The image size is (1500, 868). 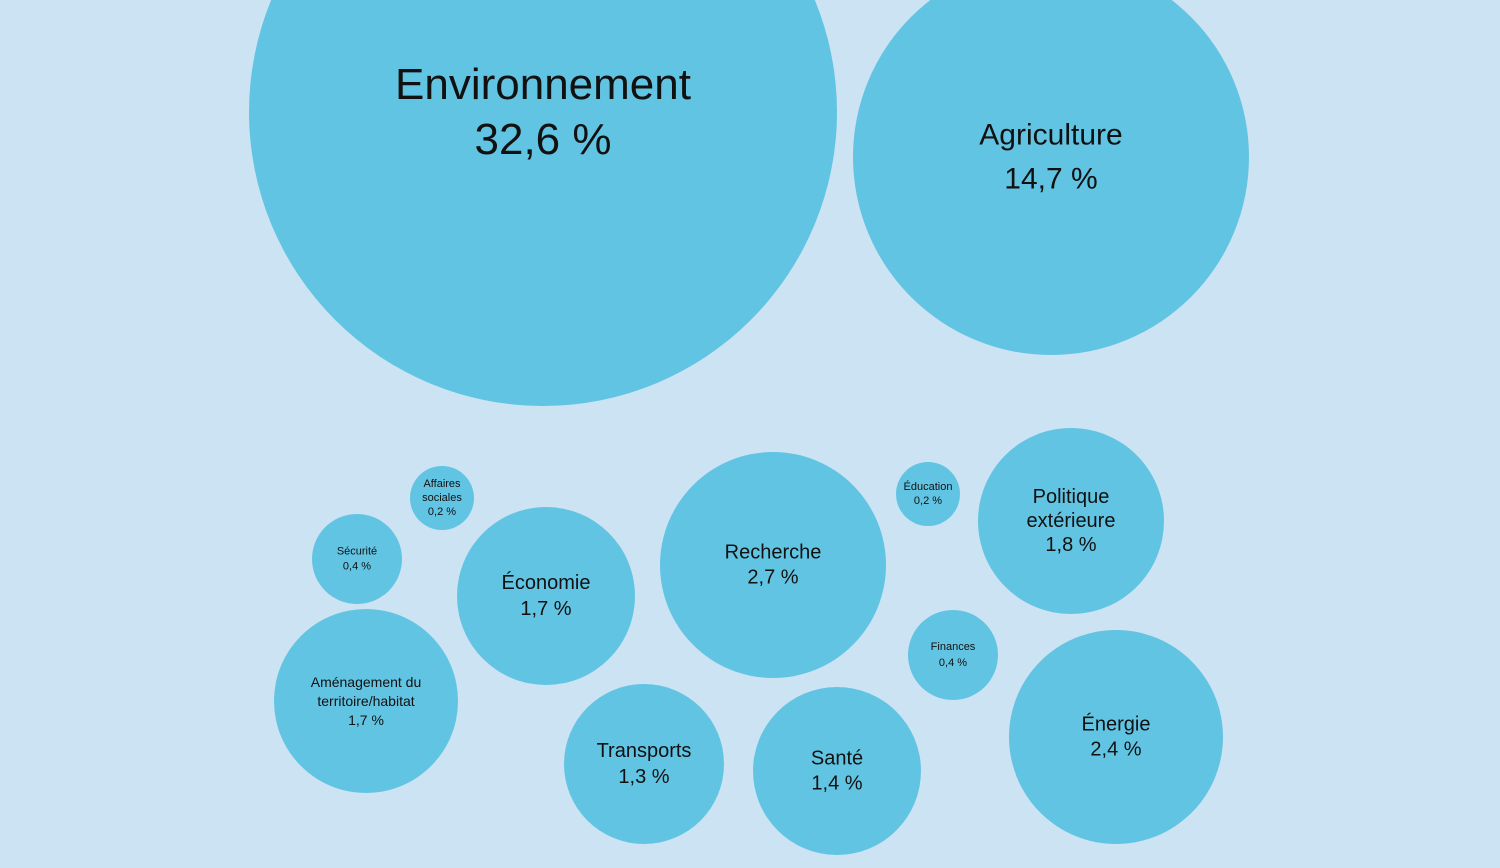 I want to click on bubble-amenagement-du-territoire-habitat: Aménagement du territoire/habitat 1,7 %, so click(x=366, y=701).